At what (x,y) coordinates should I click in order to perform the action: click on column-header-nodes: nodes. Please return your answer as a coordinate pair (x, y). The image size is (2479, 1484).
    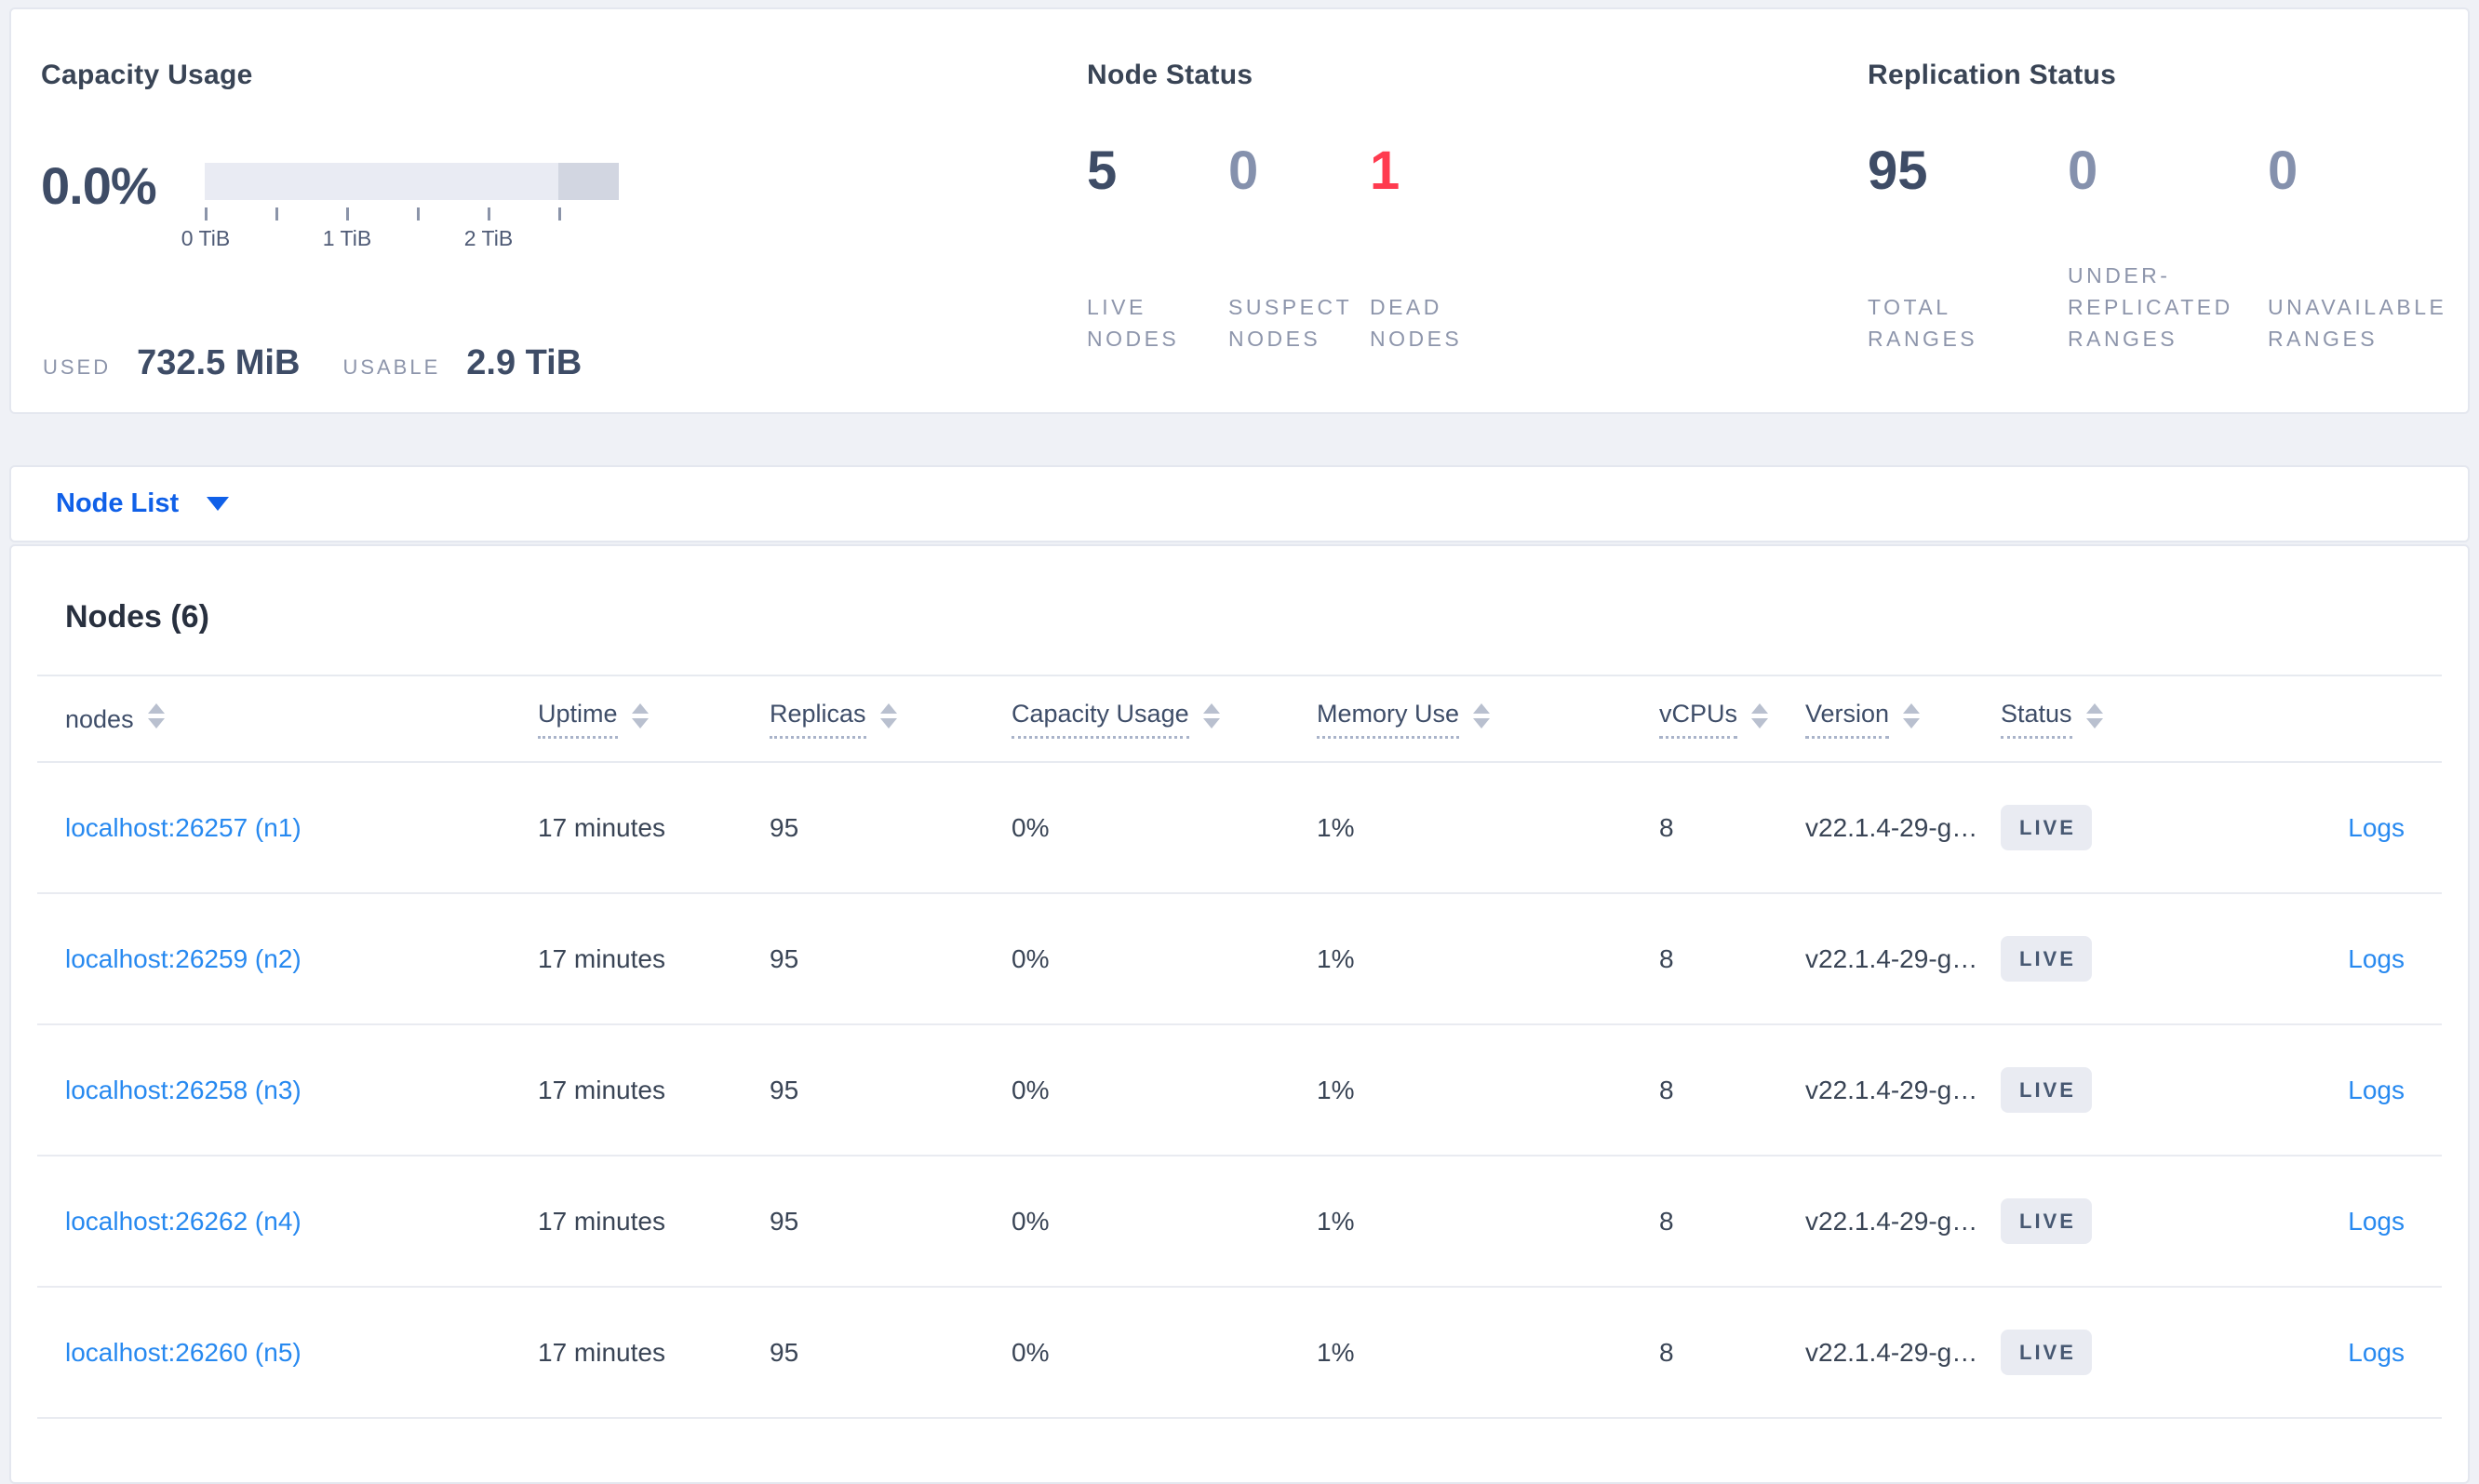
    Looking at the image, I should click on (301, 718).